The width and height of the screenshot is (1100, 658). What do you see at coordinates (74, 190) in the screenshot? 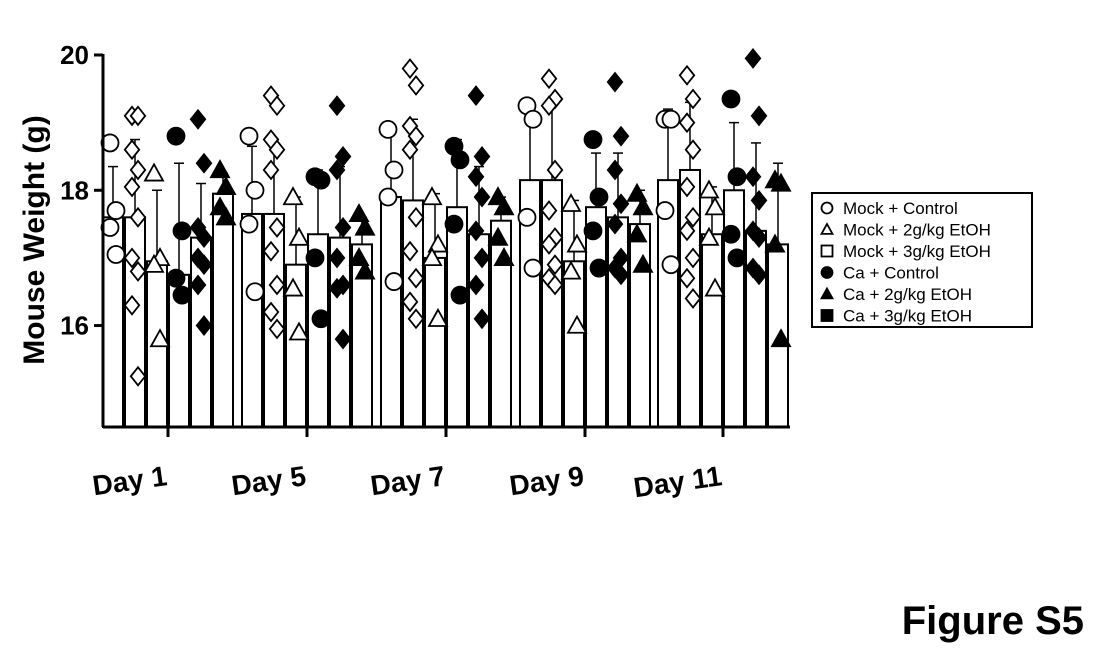
I see `y-tick-label: 18` at bounding box center [74, 190].